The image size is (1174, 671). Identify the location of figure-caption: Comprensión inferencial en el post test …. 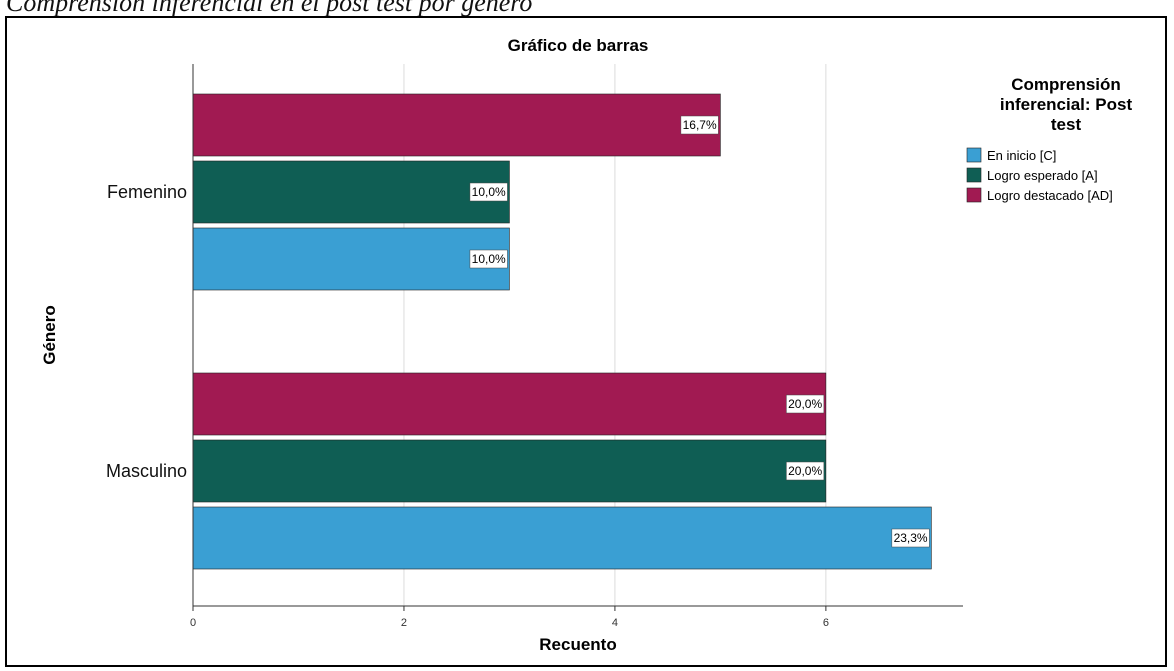
(269, 8).